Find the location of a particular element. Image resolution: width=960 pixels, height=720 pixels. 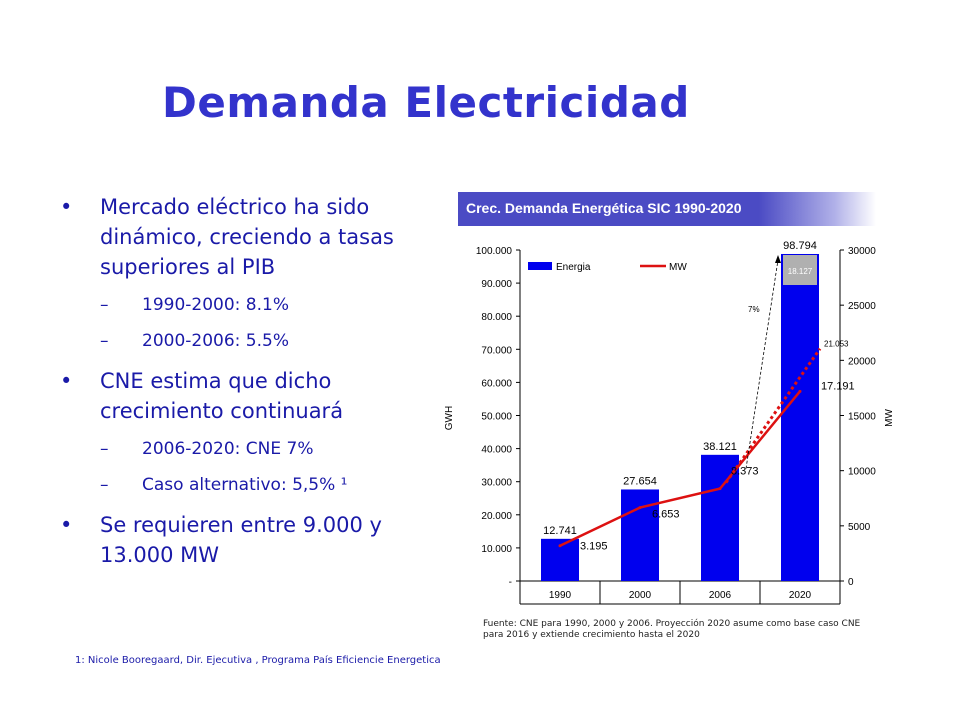

growth-arrow-head is located at coordinates (778, 259).